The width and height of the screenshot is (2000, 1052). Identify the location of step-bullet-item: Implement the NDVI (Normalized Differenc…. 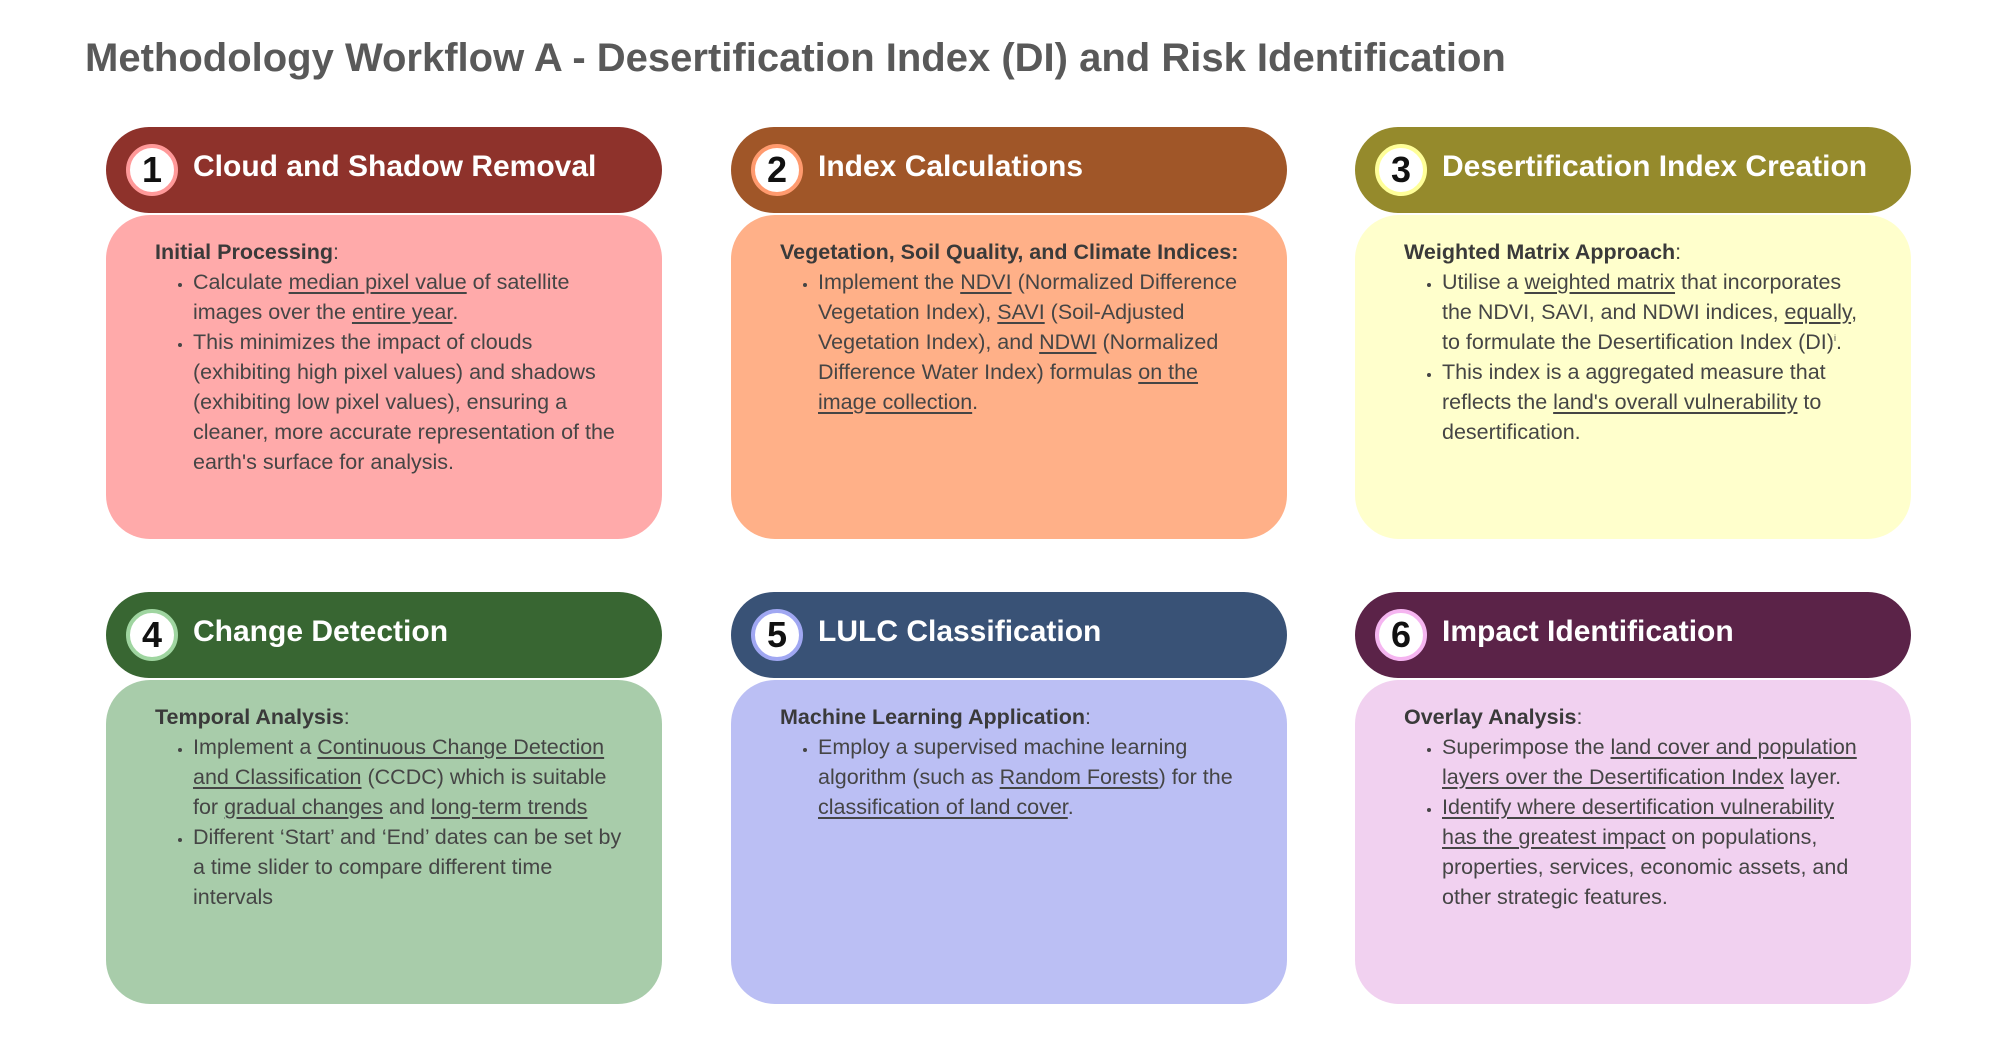
(1032, 342).